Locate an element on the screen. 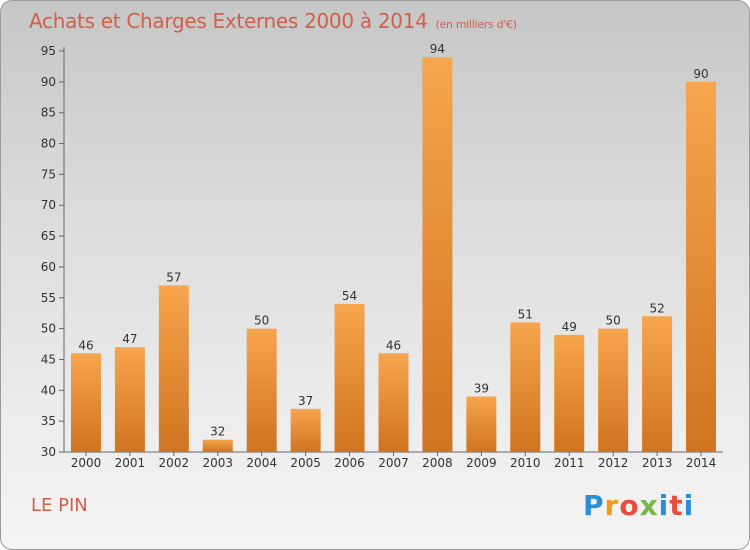 The height and width of the screenshot is (550, 750). bar-value-label: 32 is located at coordinates (217, 432).